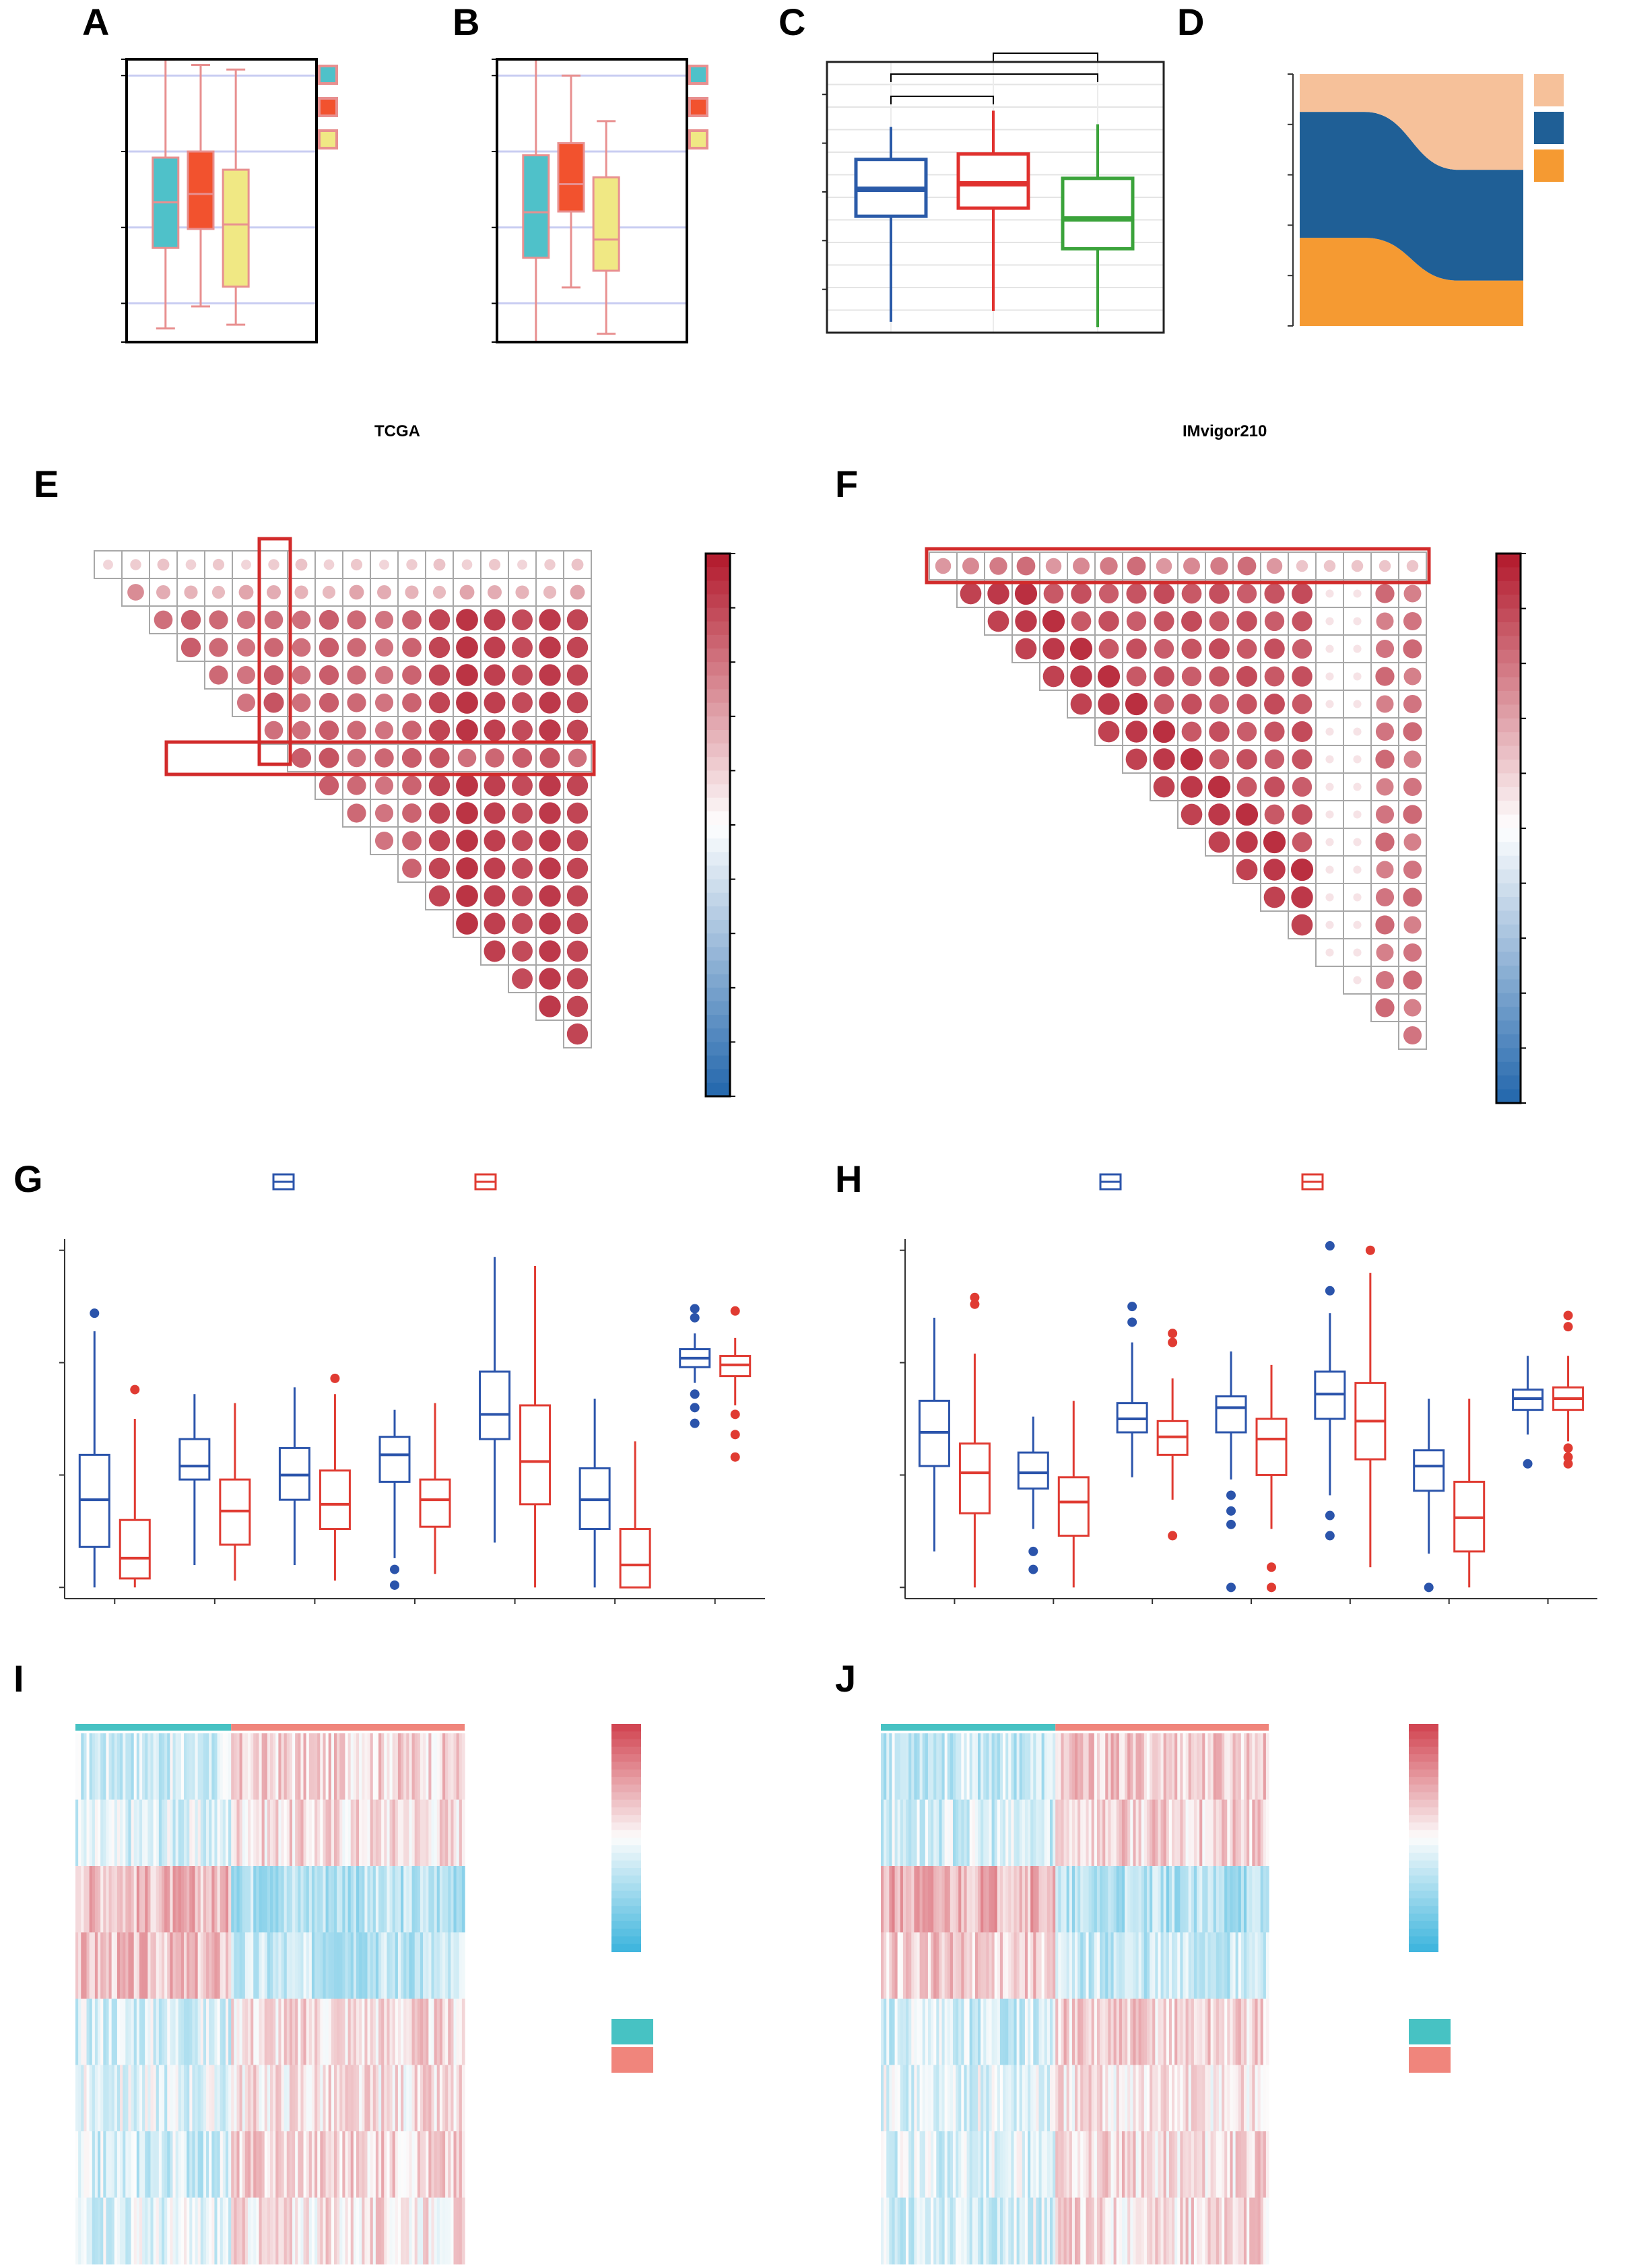 This screenshot has height=2268, width=1627. I want to click on box-low, so click(135, 1550).